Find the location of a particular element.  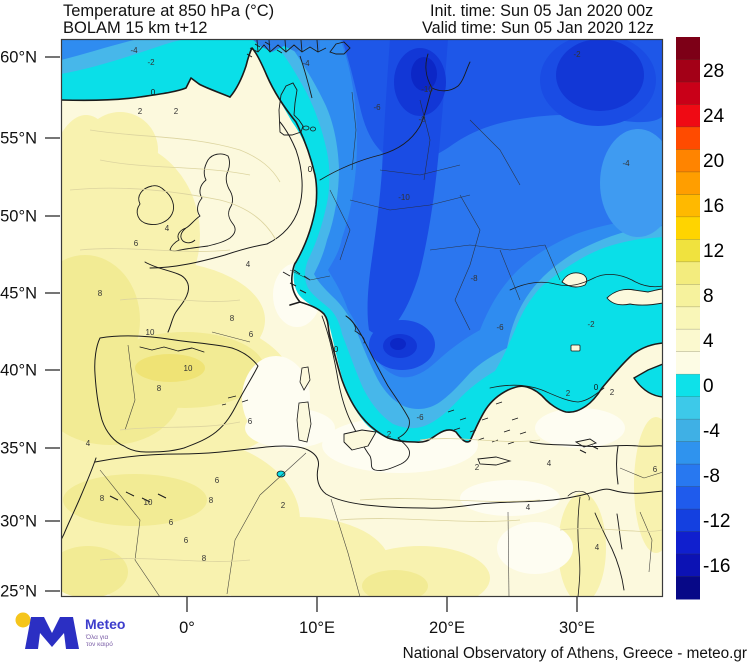

svg-text: 28 is located at coordinates (713, 71).